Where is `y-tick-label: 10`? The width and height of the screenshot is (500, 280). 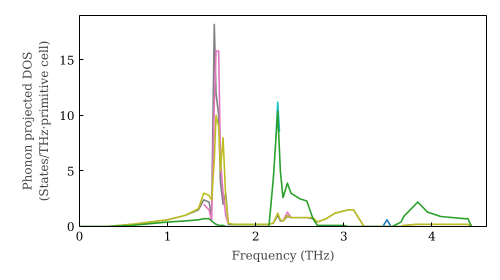
y-tick-label: 10 is located at coordinates (67, 115).